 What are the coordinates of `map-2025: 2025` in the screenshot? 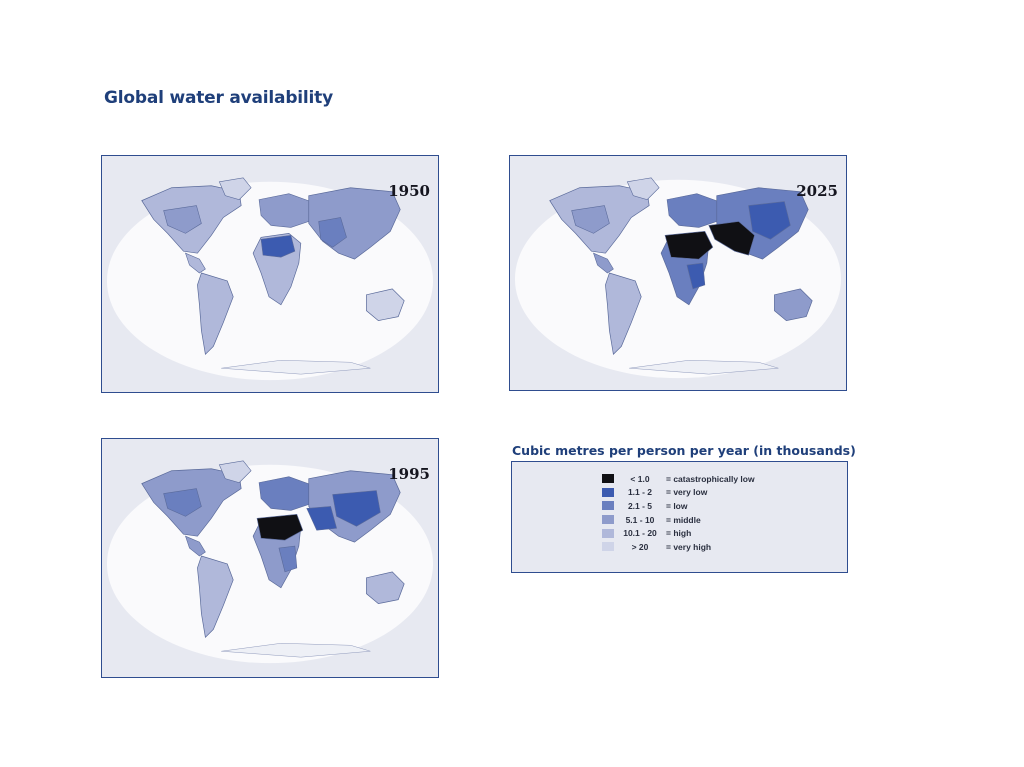 It's located at (678, 273).